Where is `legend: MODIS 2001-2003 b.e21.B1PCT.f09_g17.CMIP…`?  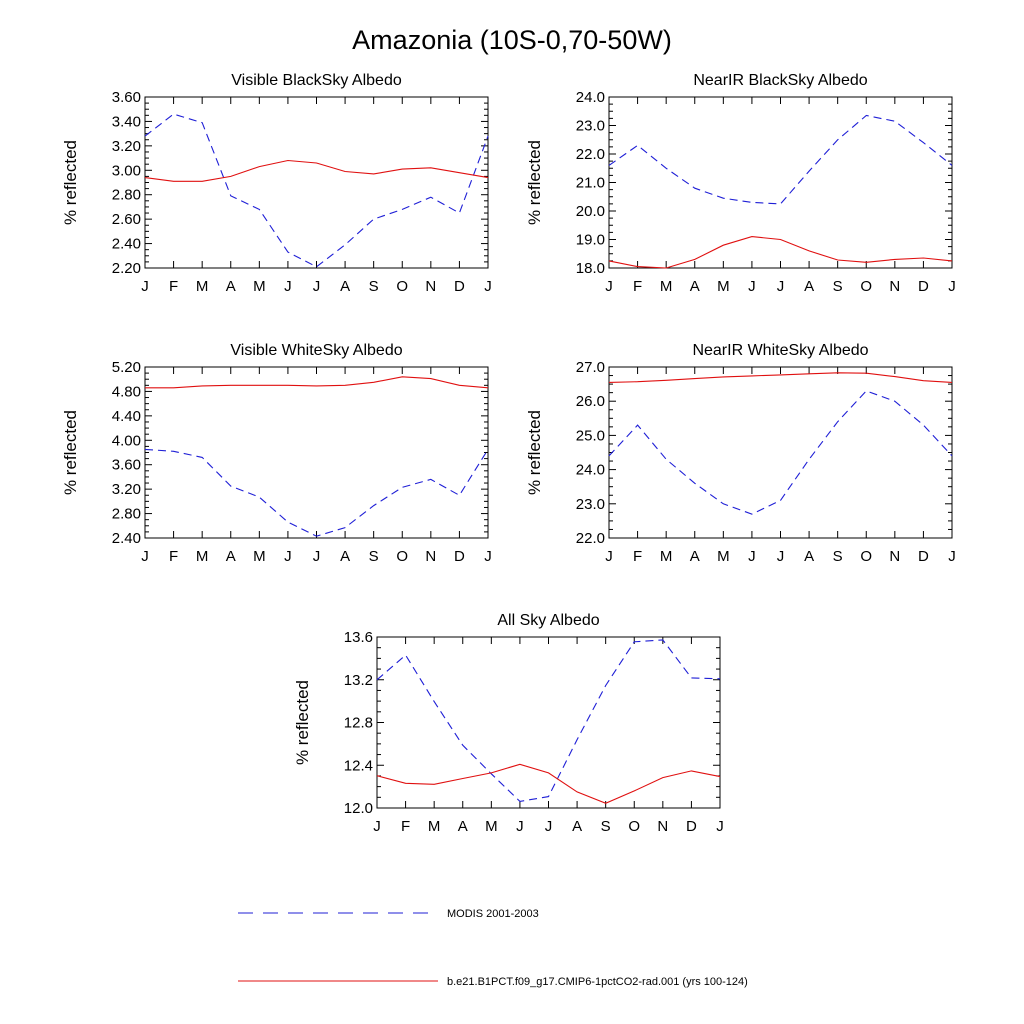
legend: MODIS 2001-2003 b.e21.B1PCT.f09_g17.CMIP… is located at coordinates (493, 948).